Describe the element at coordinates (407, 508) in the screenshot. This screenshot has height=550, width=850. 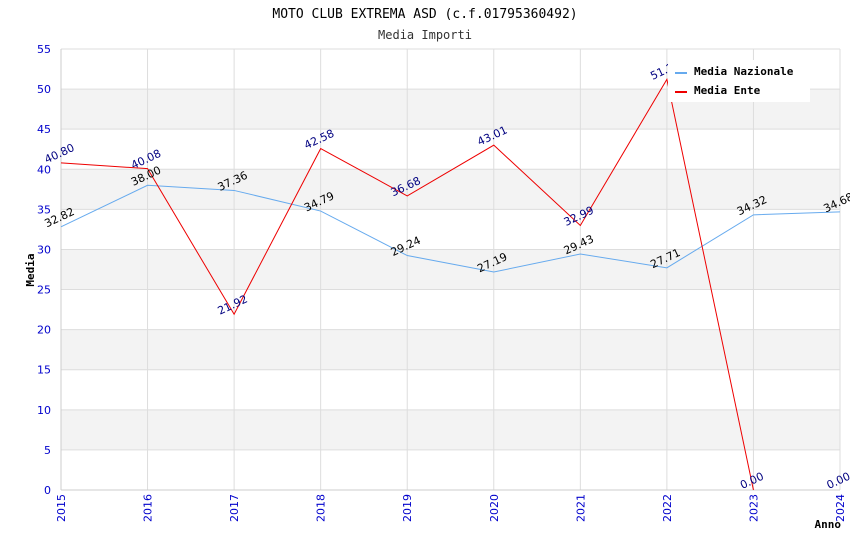
I see `x-tick-label: 2019` at that location.